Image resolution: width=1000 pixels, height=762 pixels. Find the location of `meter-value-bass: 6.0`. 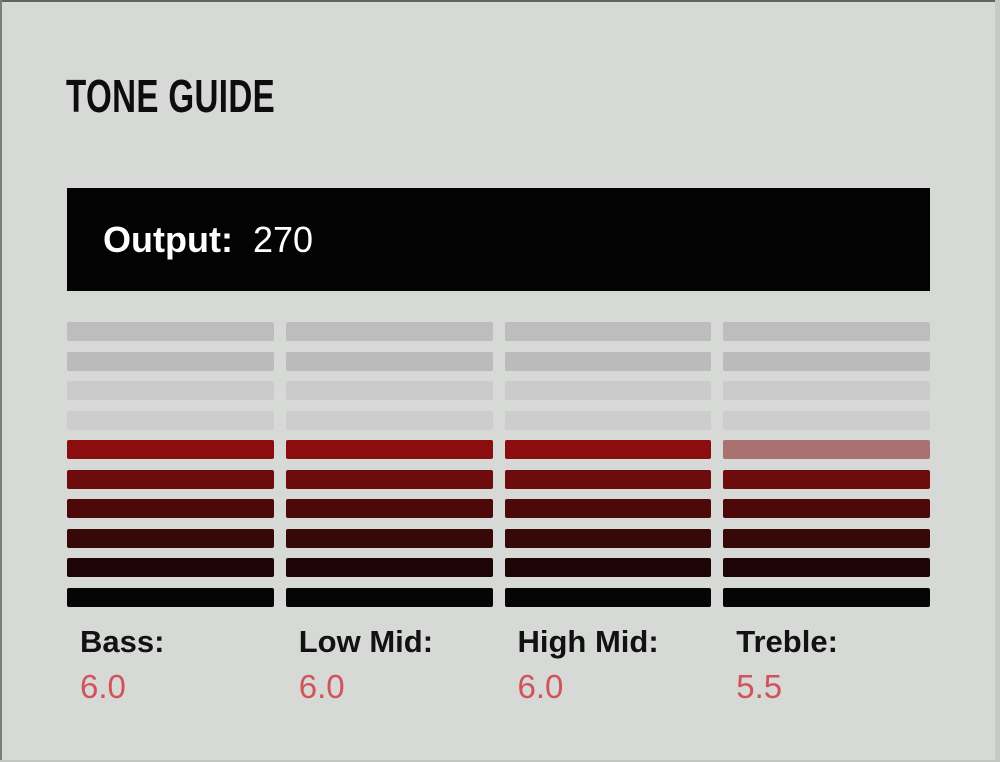

meter-value-bass: 6.0 is located at coordinates (103, 686).